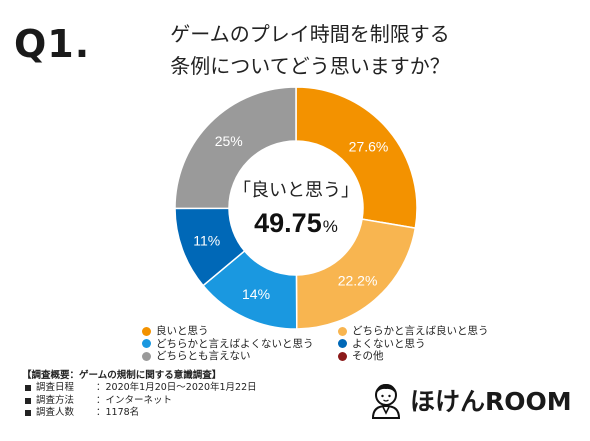 The width and height of the screenshot is (590, 441). What do you see at coordinates (368, 356) in the screenshot?
I see `legend-label: その他` at bounding box center [368, 356].